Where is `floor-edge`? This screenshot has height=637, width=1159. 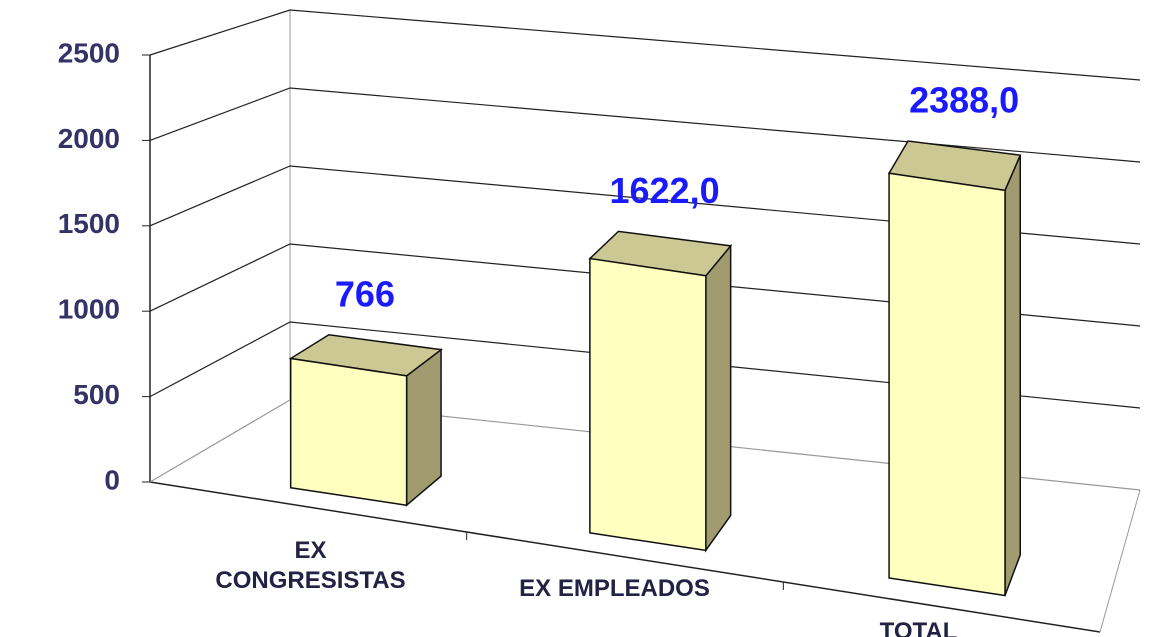 floor-edge is located at coordinates (1120, 561).